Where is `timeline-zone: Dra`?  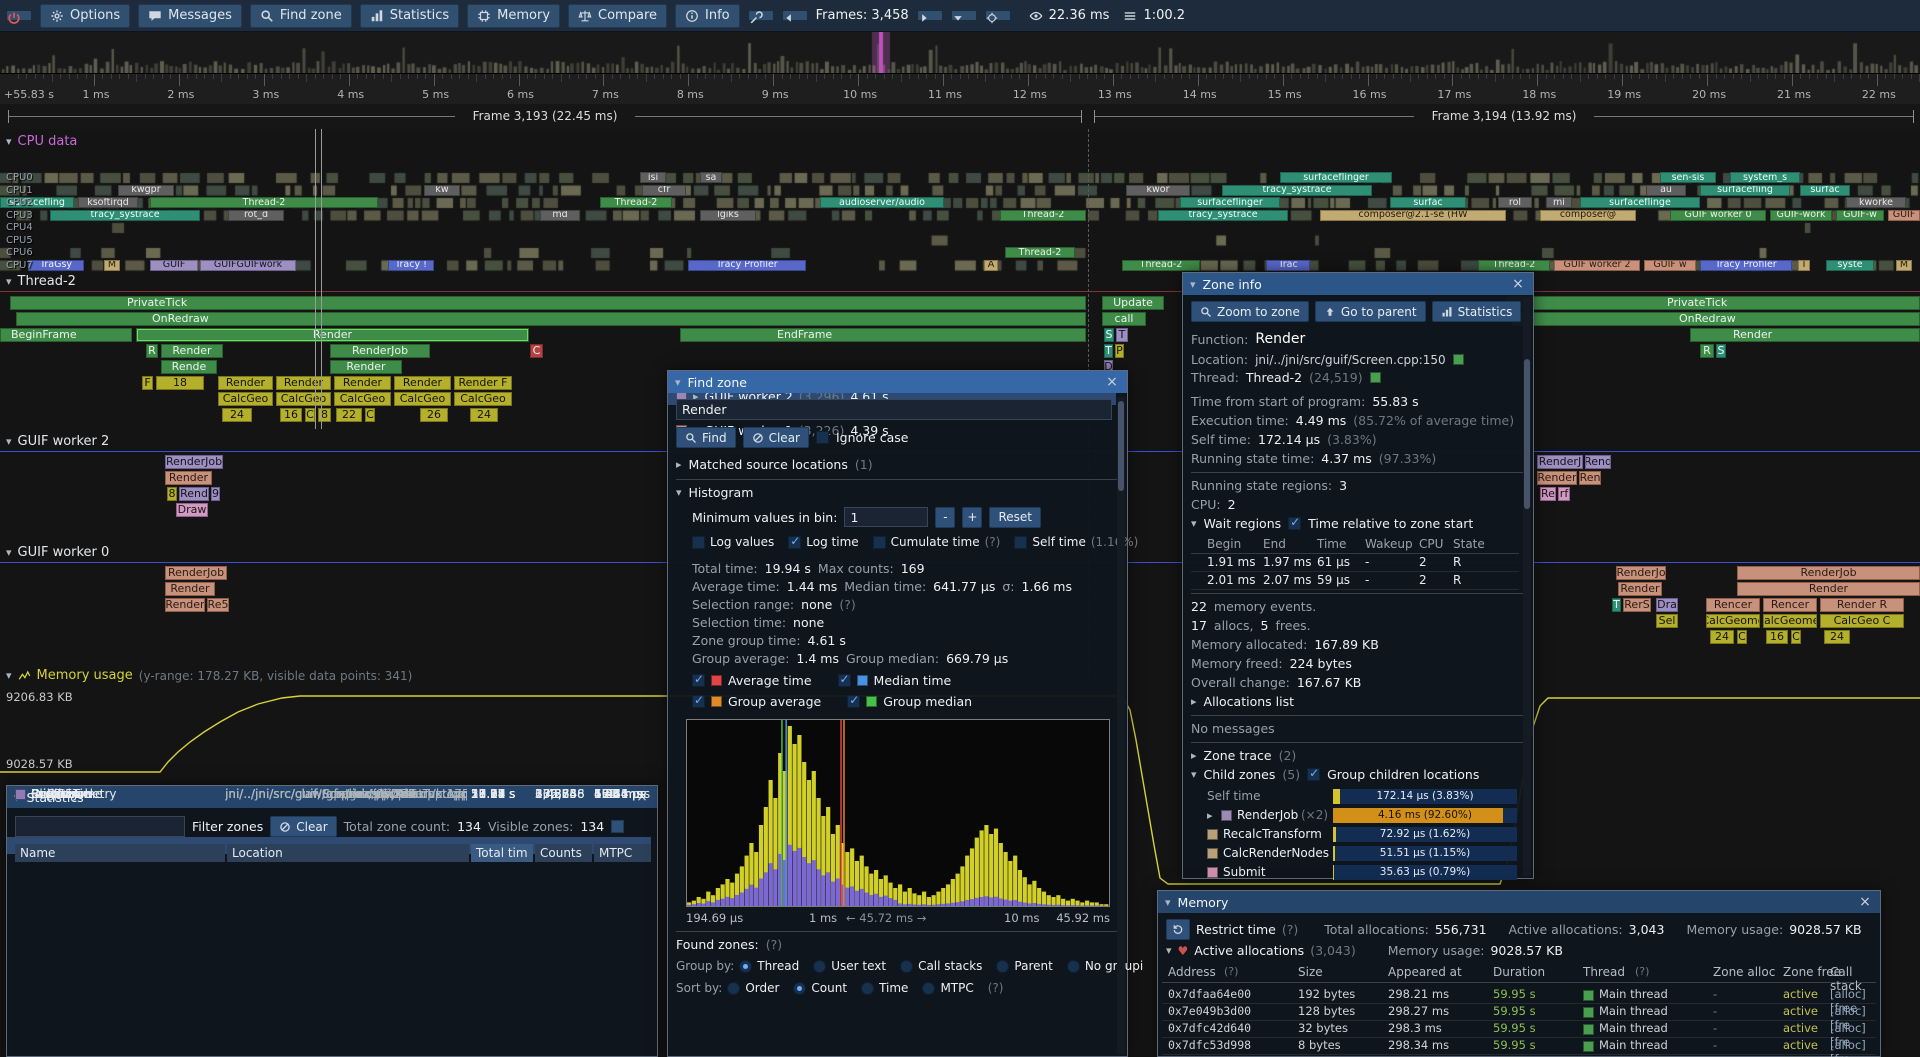 timeline-zone: Dra is located at coordinates (1667, 605).